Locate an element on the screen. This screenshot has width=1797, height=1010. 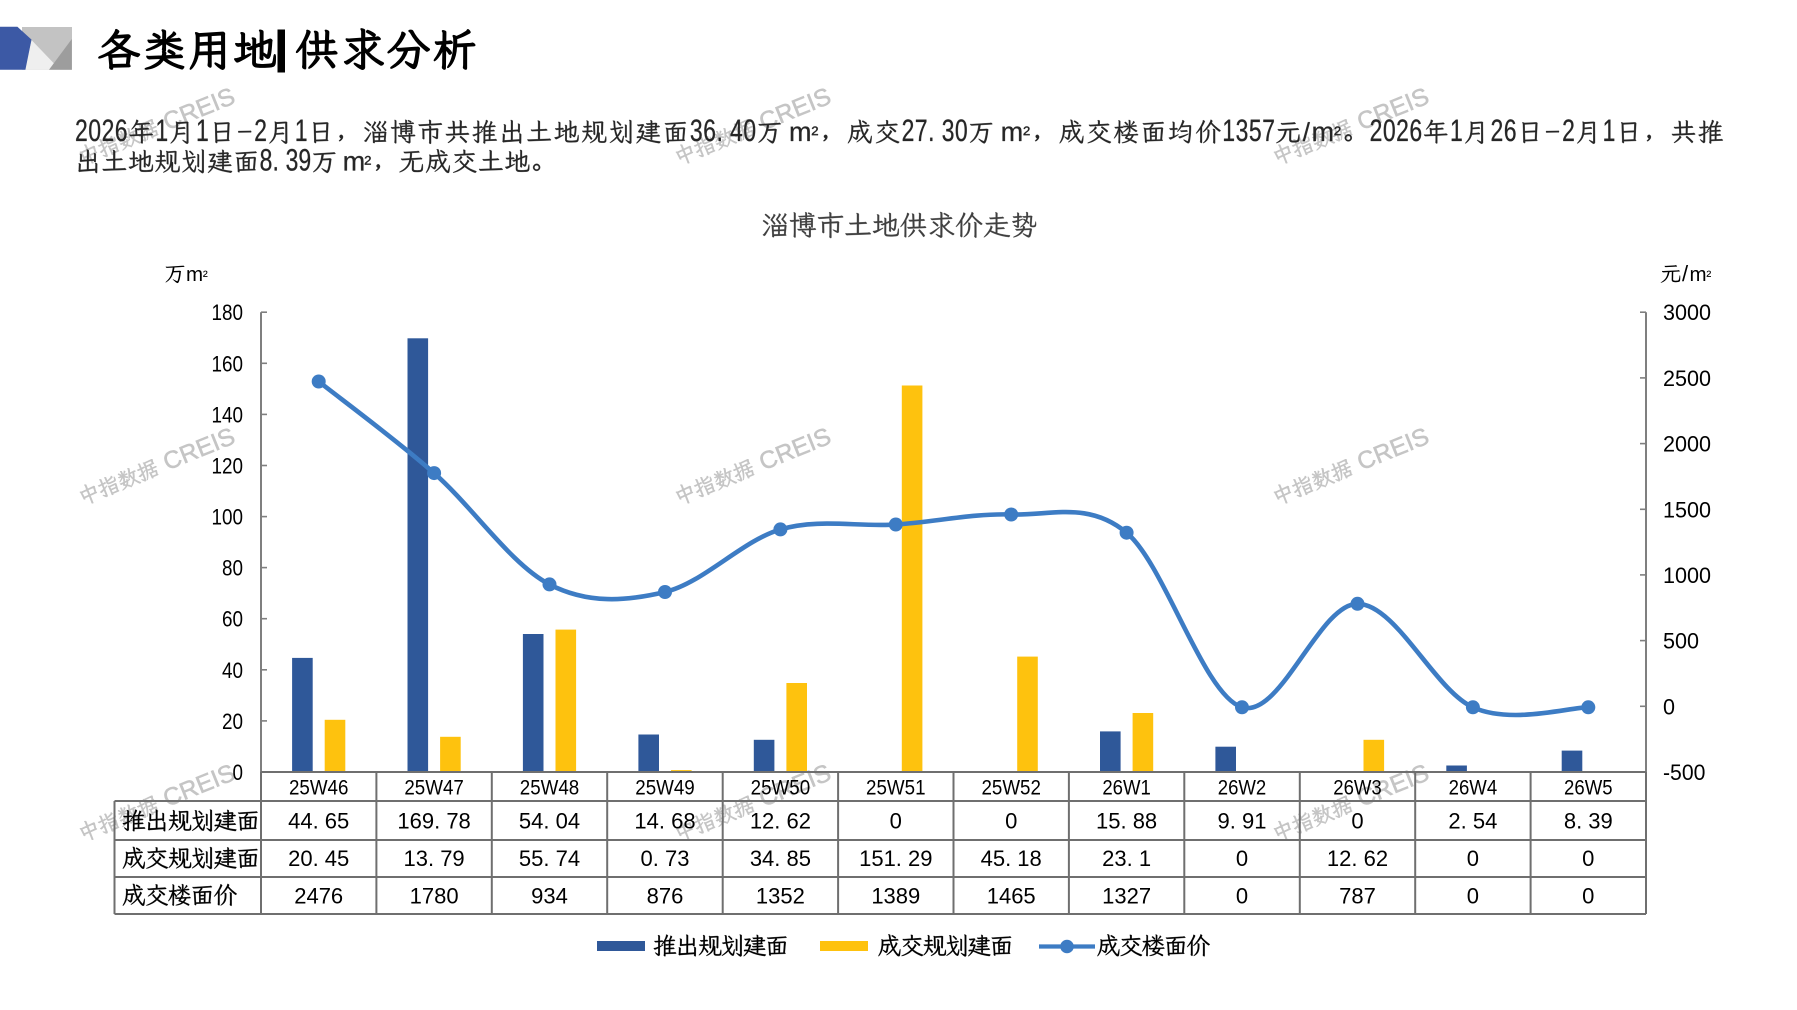
svg-text: 23. 1 is located at coordinates (1126, 858).